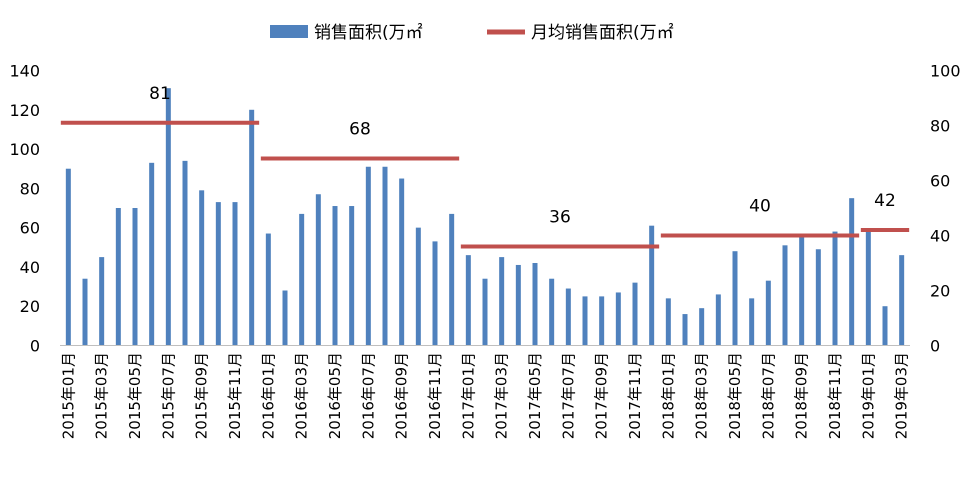  What do you see at coordinates (940, 236) in the screenshot?
I see `right-tick-label: 40` at bounding box center [940, 236].